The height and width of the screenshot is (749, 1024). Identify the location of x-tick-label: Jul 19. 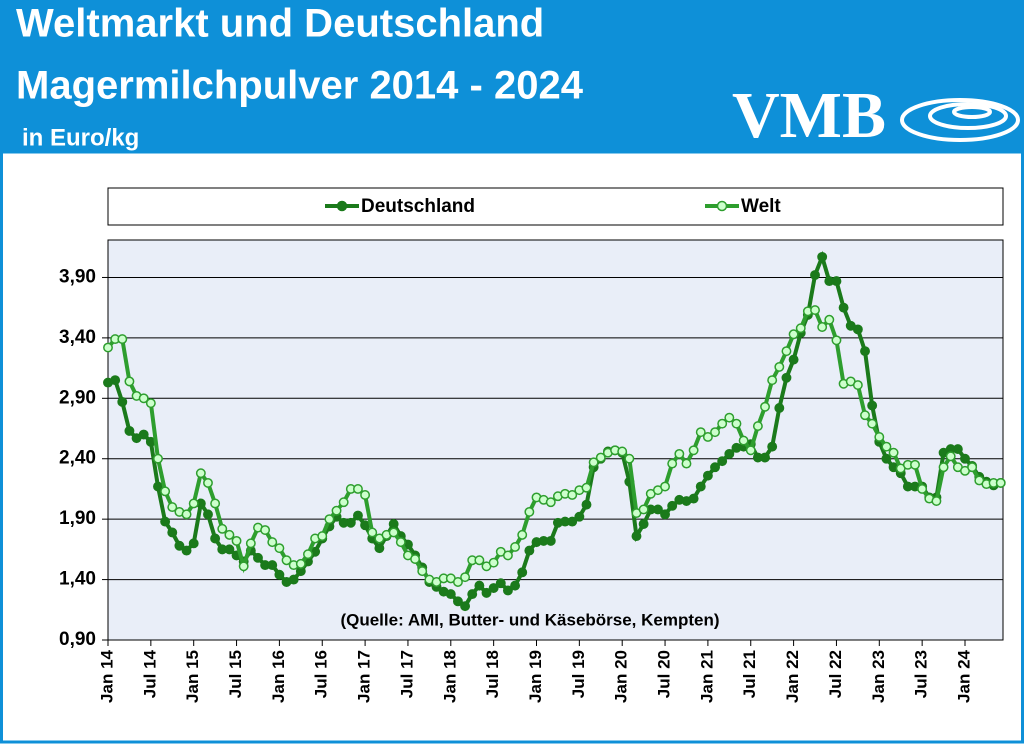
(578, 674).